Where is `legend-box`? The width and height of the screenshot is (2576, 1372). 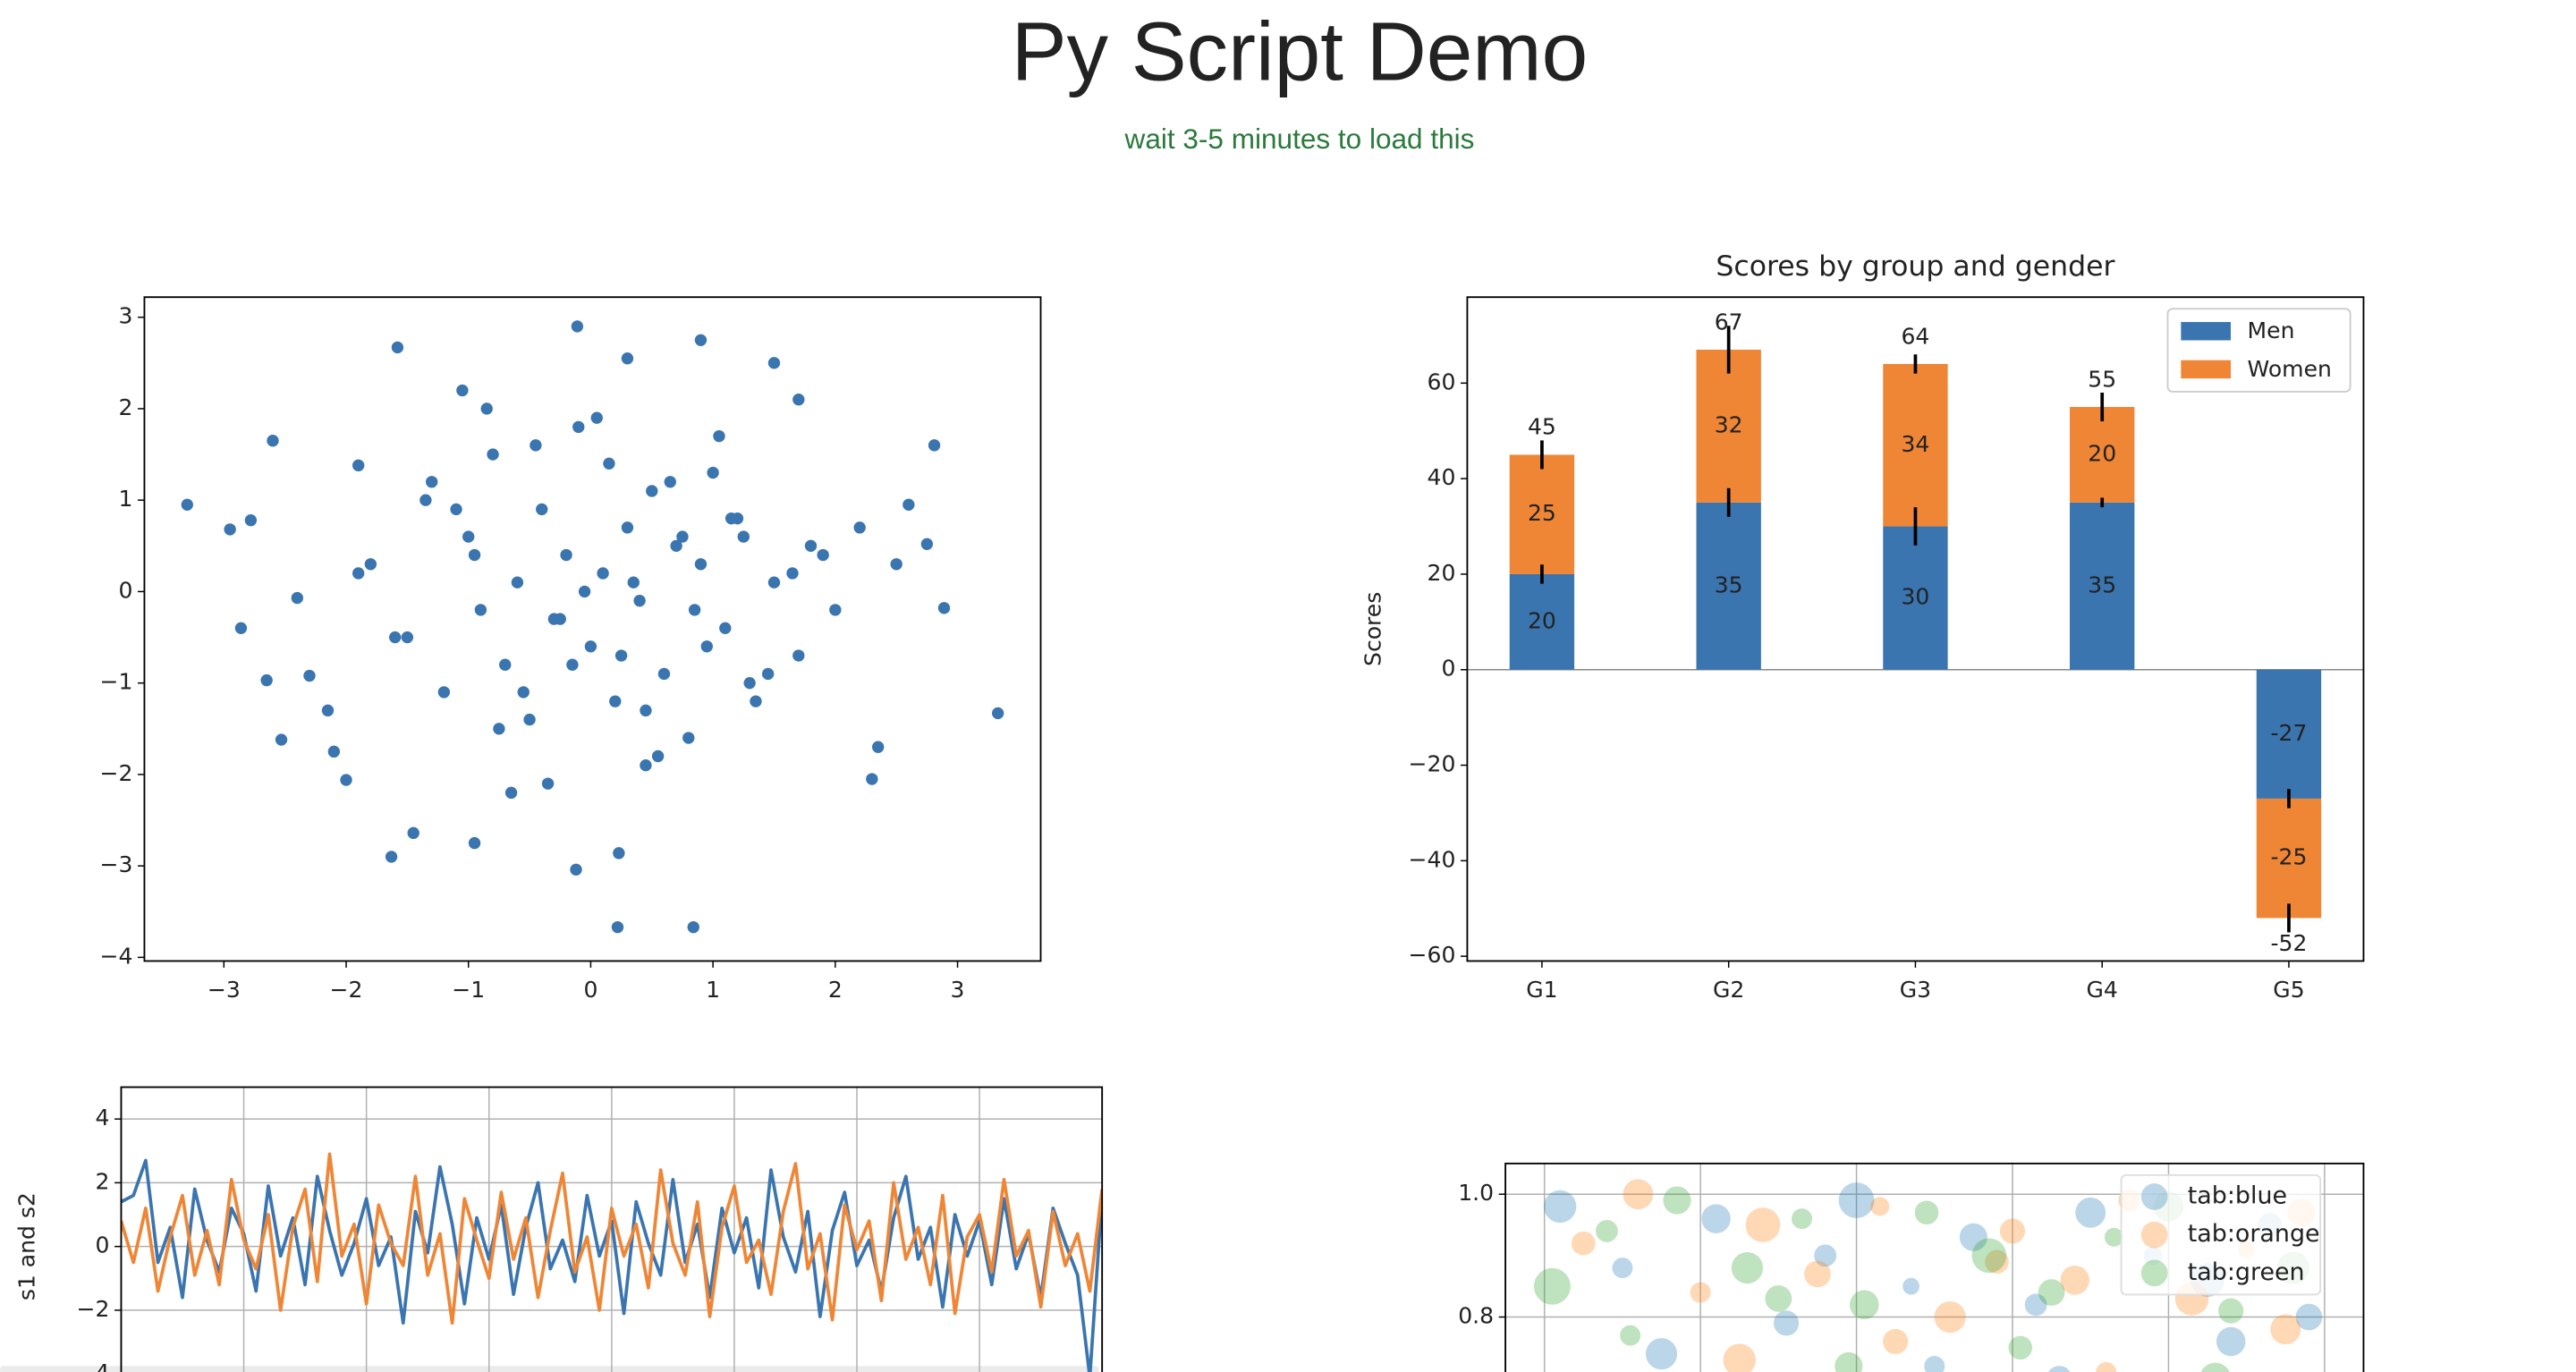 legend-box is located at coordinates (2221, 1234).